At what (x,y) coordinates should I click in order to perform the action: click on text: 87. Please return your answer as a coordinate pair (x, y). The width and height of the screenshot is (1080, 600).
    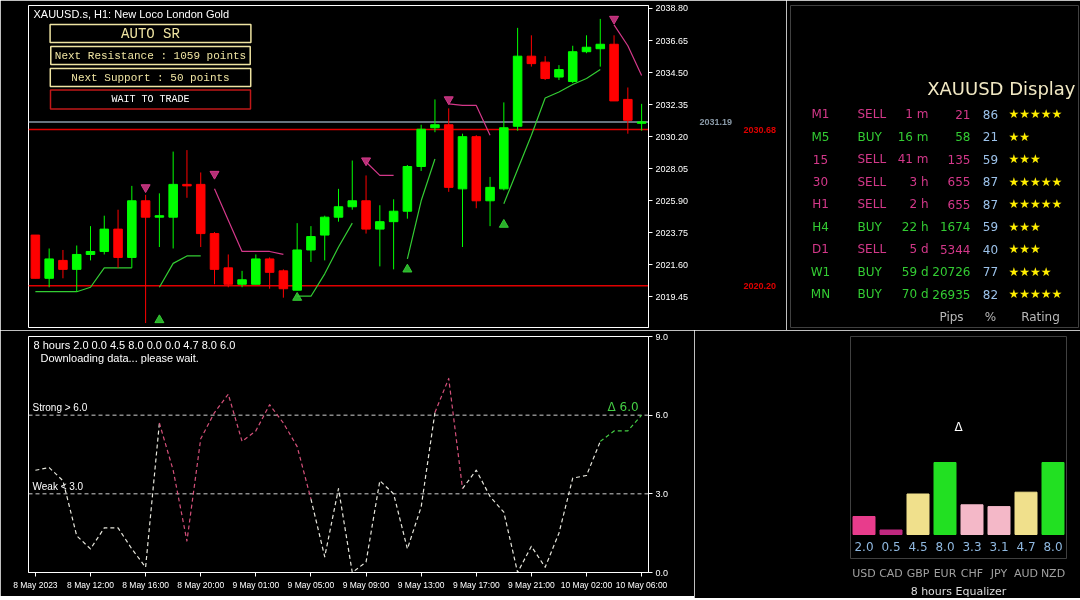
    Looking at the image, I should click on (990, 204).